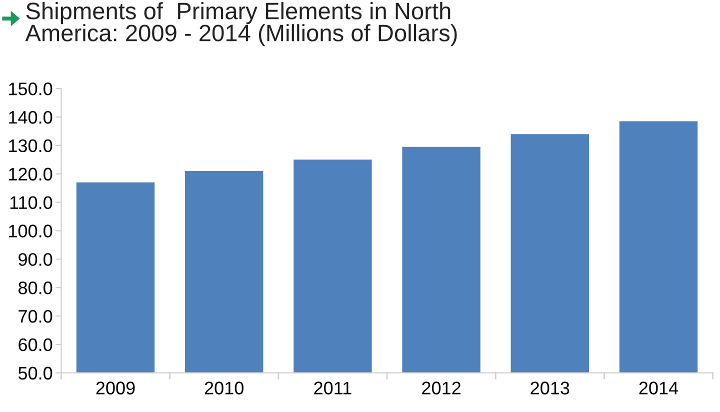 This screenshot has width=720, height=412. Describe the element at coordinates (550, 388) in the screenshot. I see `x-tick-label: 2013` at that location.